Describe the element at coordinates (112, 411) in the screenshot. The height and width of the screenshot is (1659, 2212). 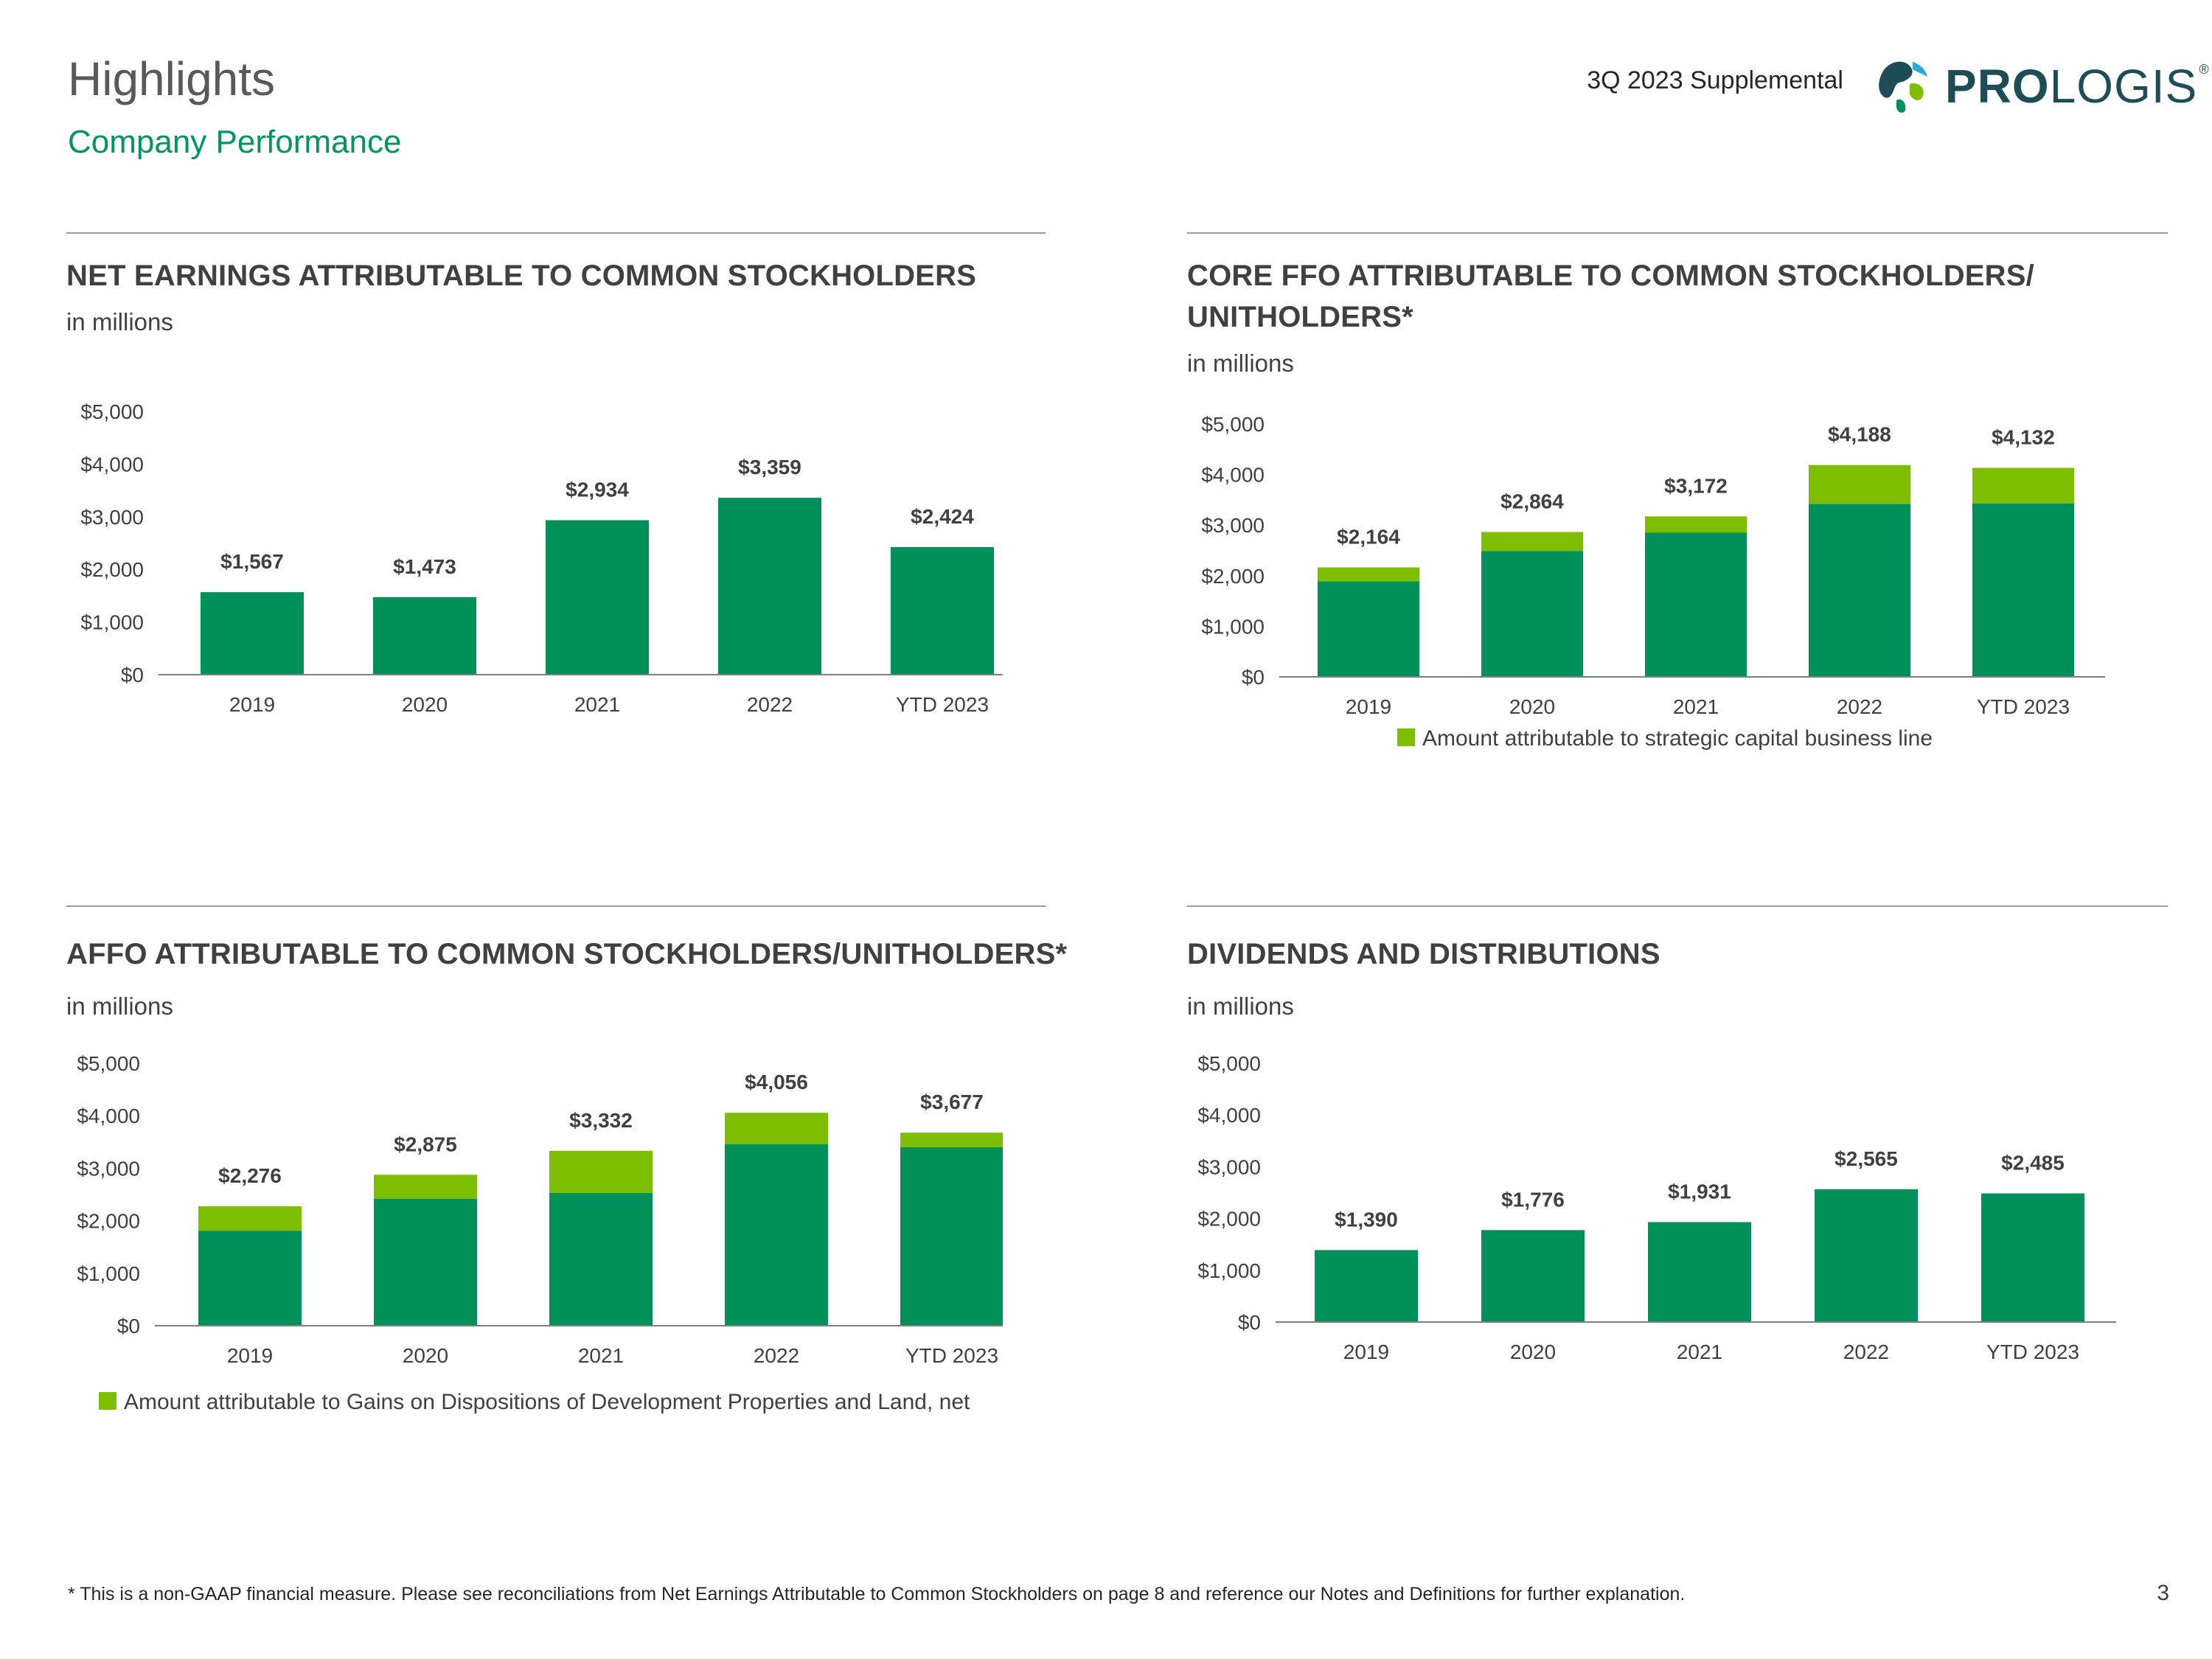
I see `net-earnings-ytick-label: $5,000` at that location.